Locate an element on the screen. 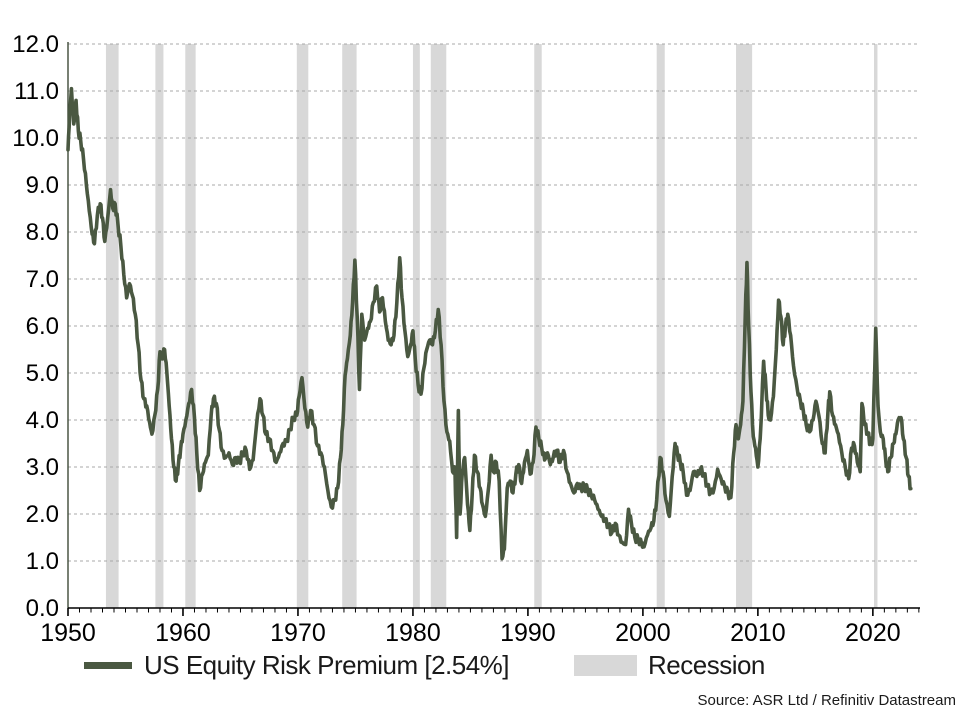 The image size is (960, 720). x-tick-label: 2010 is located at coordinates (758, 633).